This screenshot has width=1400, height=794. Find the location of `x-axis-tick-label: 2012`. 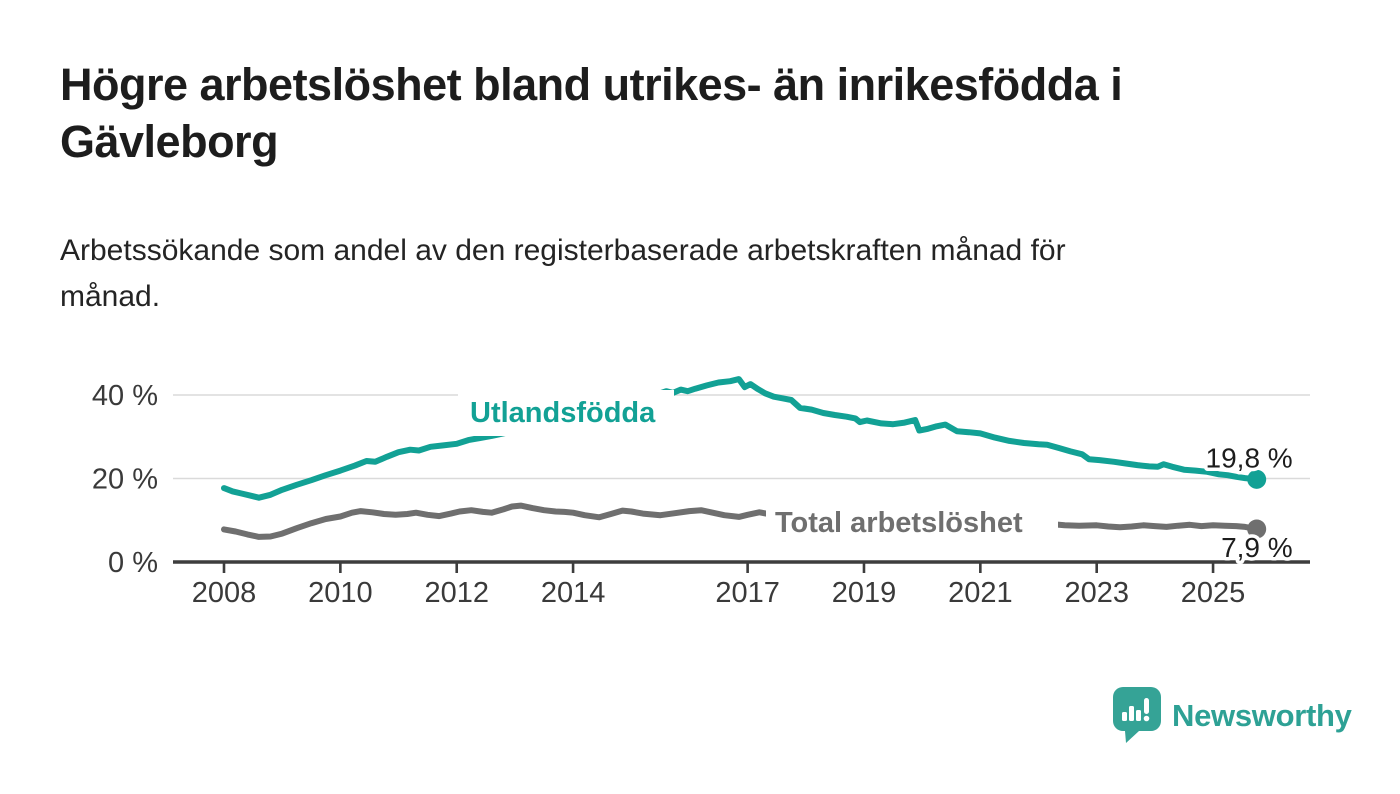

x-axis-tick-label: 2012 is located at coordinates (456, 593).